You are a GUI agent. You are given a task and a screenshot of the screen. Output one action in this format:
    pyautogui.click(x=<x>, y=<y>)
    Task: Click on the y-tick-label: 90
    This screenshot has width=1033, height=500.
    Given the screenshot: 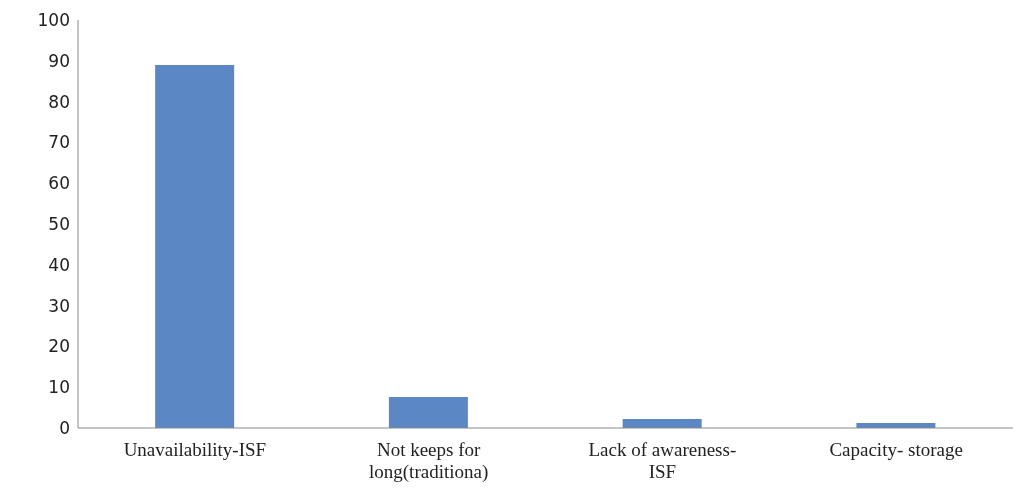 What is the action you would take?
    pyautogui.click(x=59, y=60)
    